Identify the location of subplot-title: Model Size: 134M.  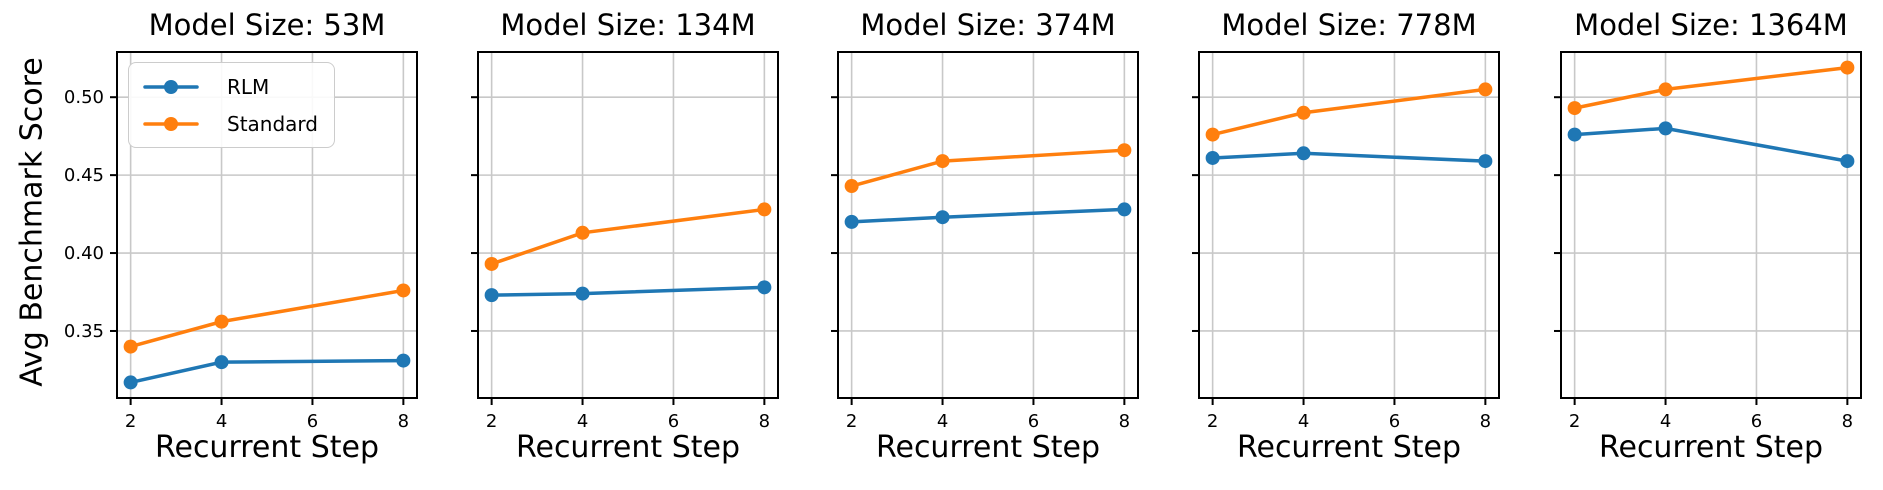
(628, 25).